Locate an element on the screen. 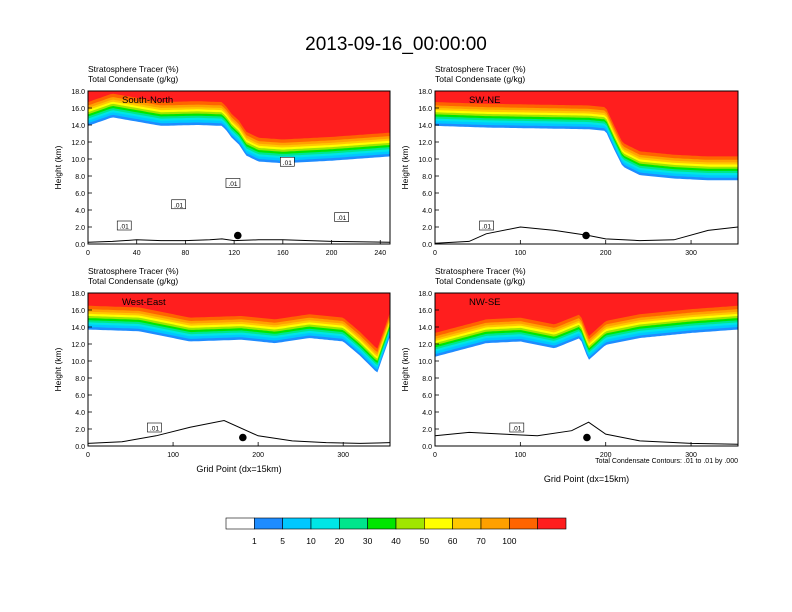  x-axis-label: Grid Point (dx=15km) is located at coordinates (586, 479).